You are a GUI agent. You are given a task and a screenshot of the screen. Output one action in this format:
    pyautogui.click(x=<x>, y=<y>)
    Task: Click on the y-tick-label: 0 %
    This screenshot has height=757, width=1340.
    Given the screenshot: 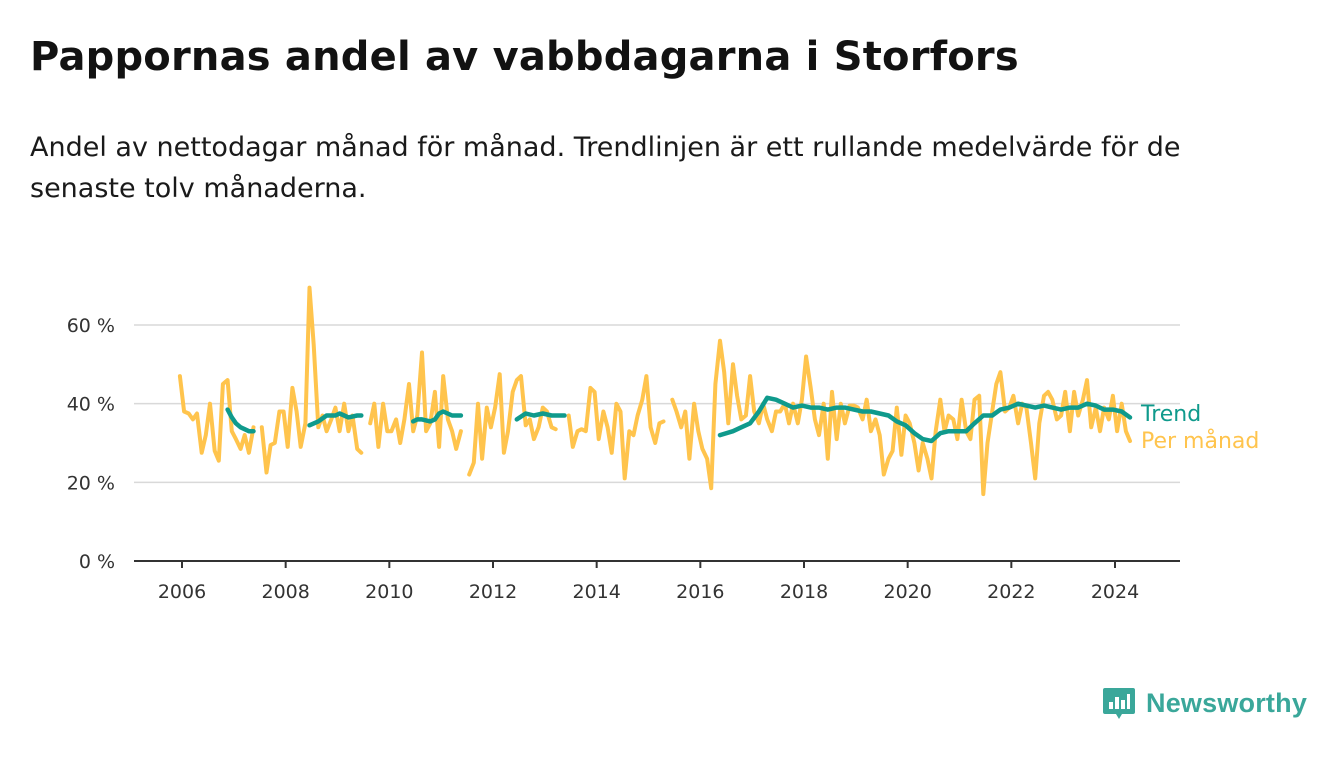 What is the action you would take?
    pyautogui.click(x=97, y=562)
    